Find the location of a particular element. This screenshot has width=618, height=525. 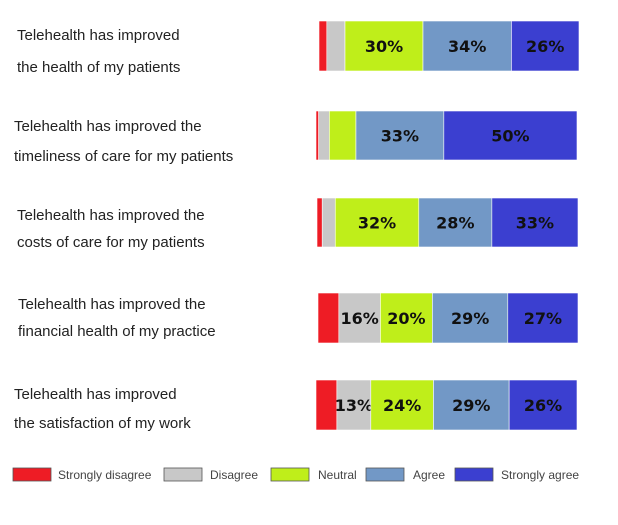

data-label: 28% is located at coordinates (455, 223).